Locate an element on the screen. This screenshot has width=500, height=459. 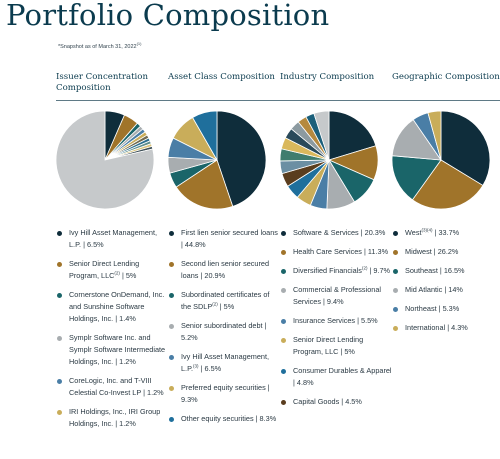
footnote-marker: (2) is located at coordinates (215, 304).